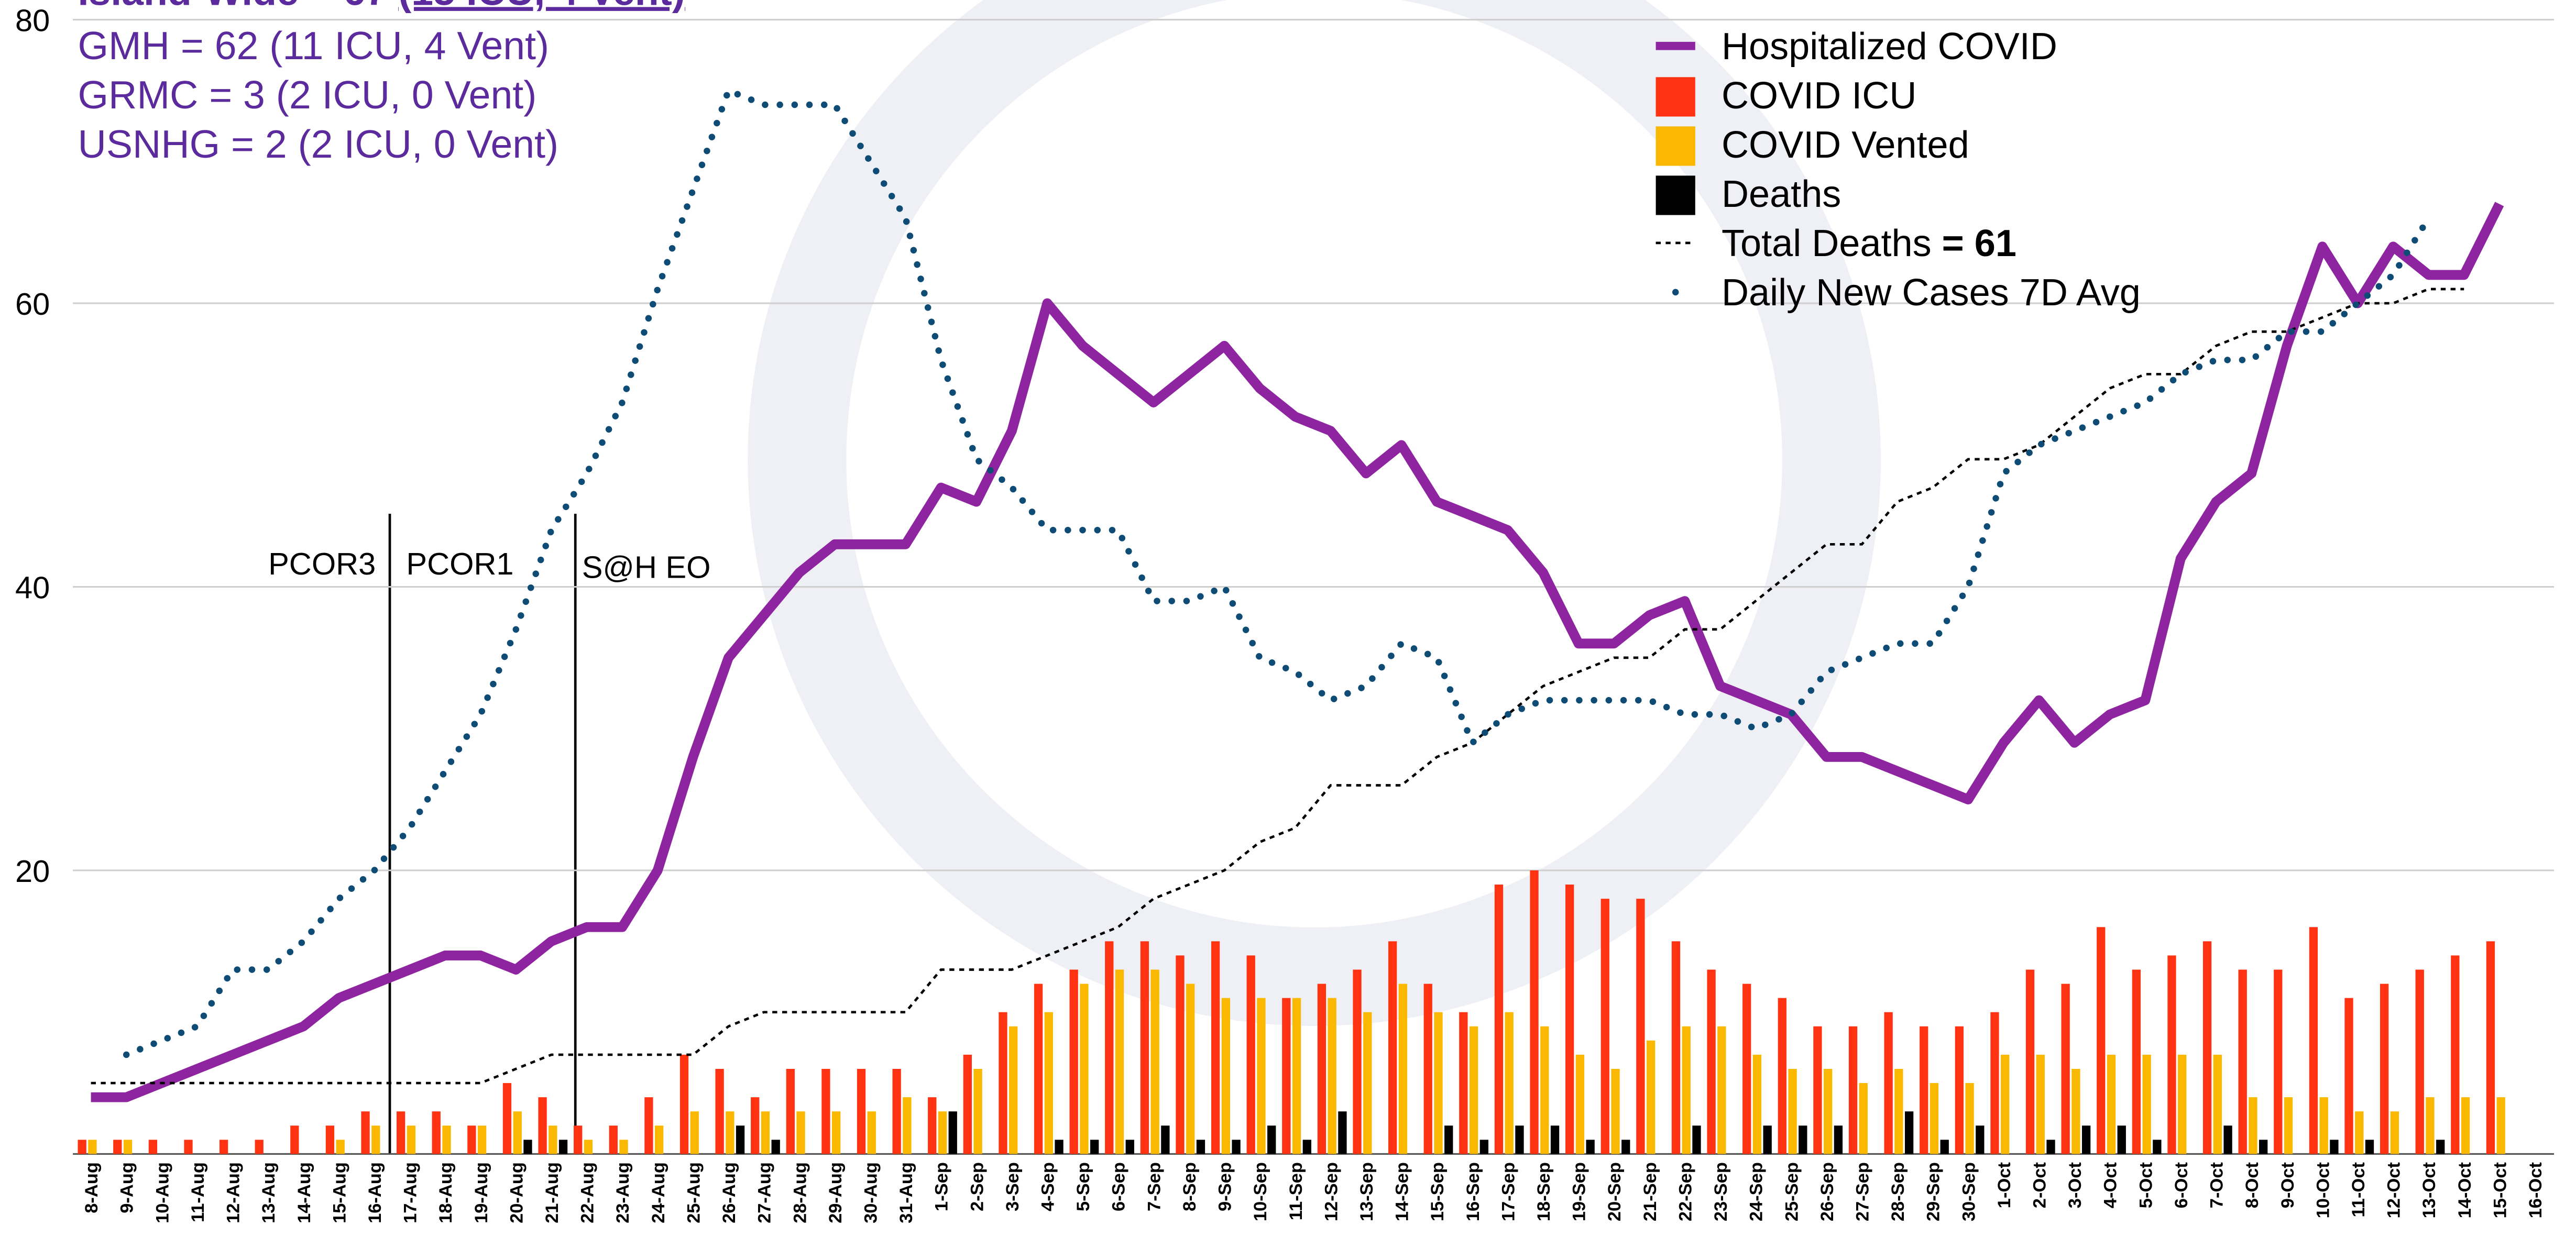 Image resolution: width=2576 pixels, height=1237 pixels. I want to click on summary: Island-Wide = 67 (15 ICU, 4 Vent), so click(381, 6).